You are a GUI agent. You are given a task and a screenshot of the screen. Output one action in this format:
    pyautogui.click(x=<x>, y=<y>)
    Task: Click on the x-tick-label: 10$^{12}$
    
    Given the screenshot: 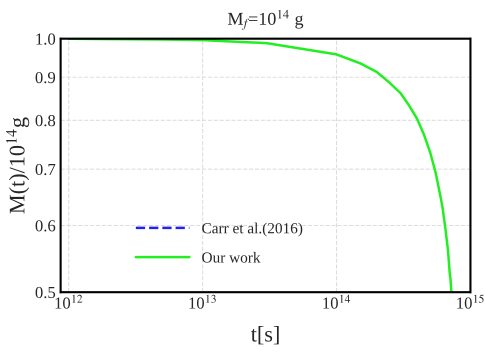 What is the action you would take?
    pyautogui.click(x=69, y=301)
    